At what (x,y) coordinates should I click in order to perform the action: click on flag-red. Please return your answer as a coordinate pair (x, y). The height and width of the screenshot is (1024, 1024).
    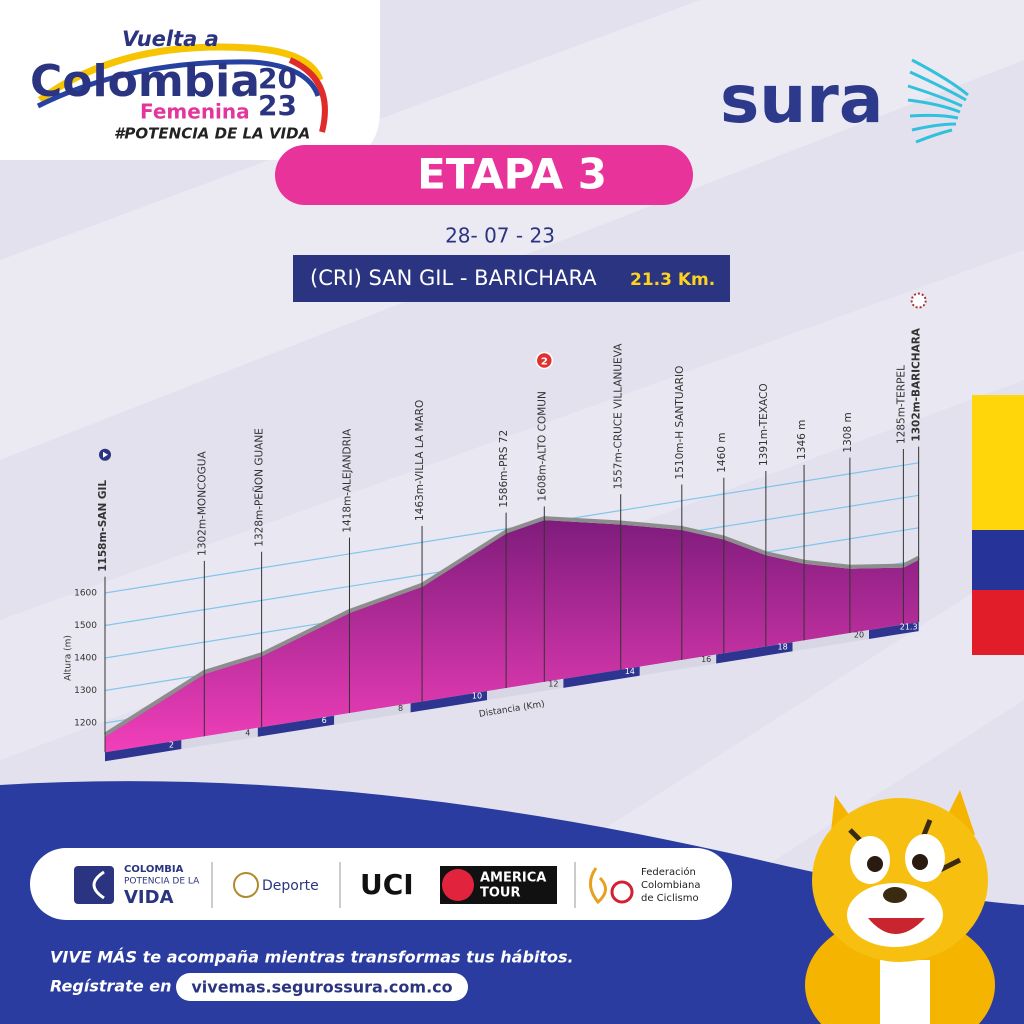
    Looking at the image, I should click on (998, 622).